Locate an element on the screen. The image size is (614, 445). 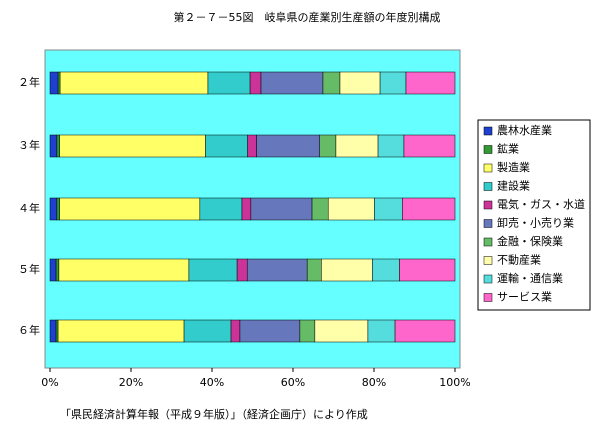
y-tick-label: ２年 is located at coordinates (29, 82).